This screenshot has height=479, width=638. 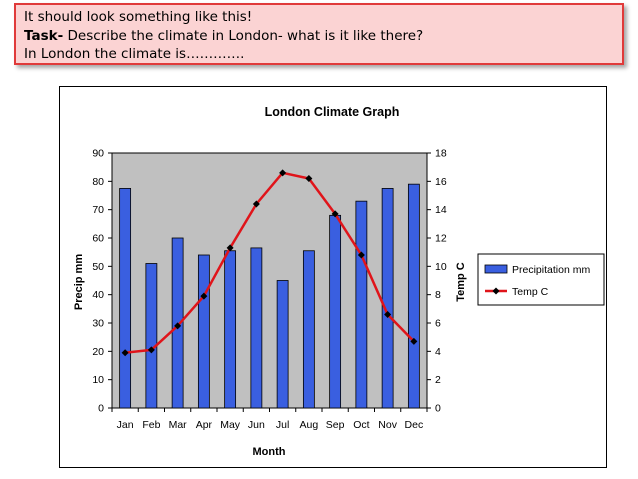 I want to click on precip-bar-sep, so click(x=335, y=311).